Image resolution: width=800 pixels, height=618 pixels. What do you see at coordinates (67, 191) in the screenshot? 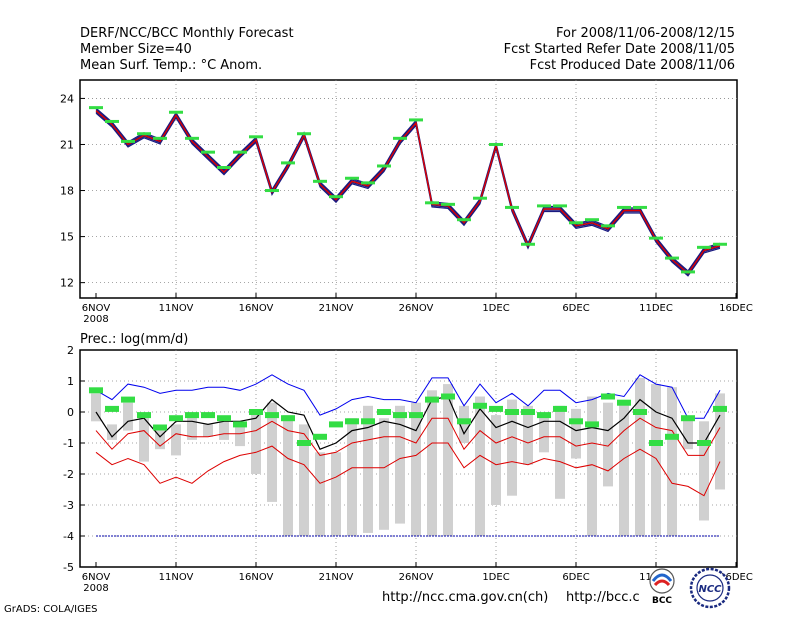
I see `temp-ytick-label: 18` at bounding box center [67, 191].